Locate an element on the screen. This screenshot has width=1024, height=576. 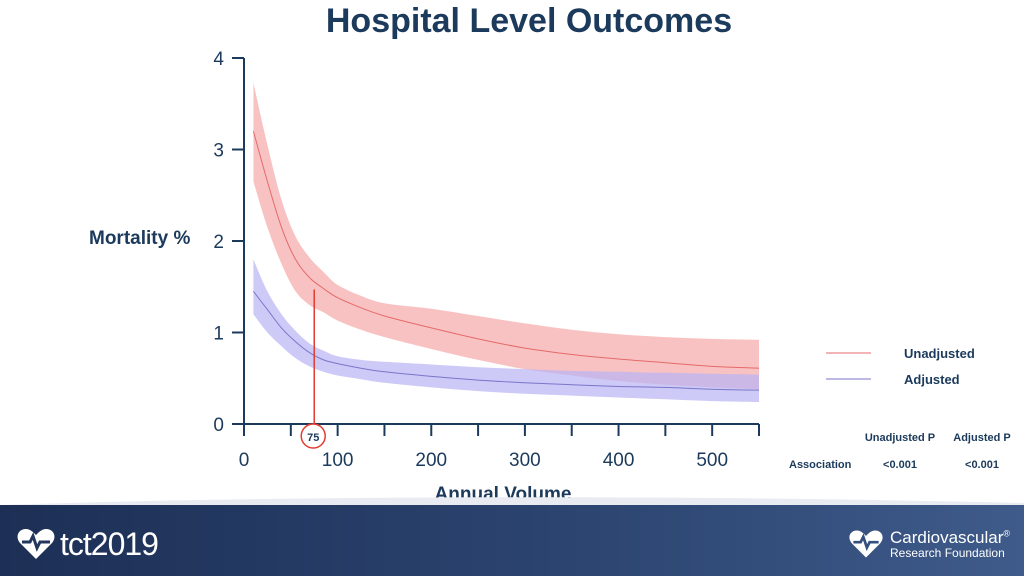
band-adjusted is located at coordinates (506, 330).